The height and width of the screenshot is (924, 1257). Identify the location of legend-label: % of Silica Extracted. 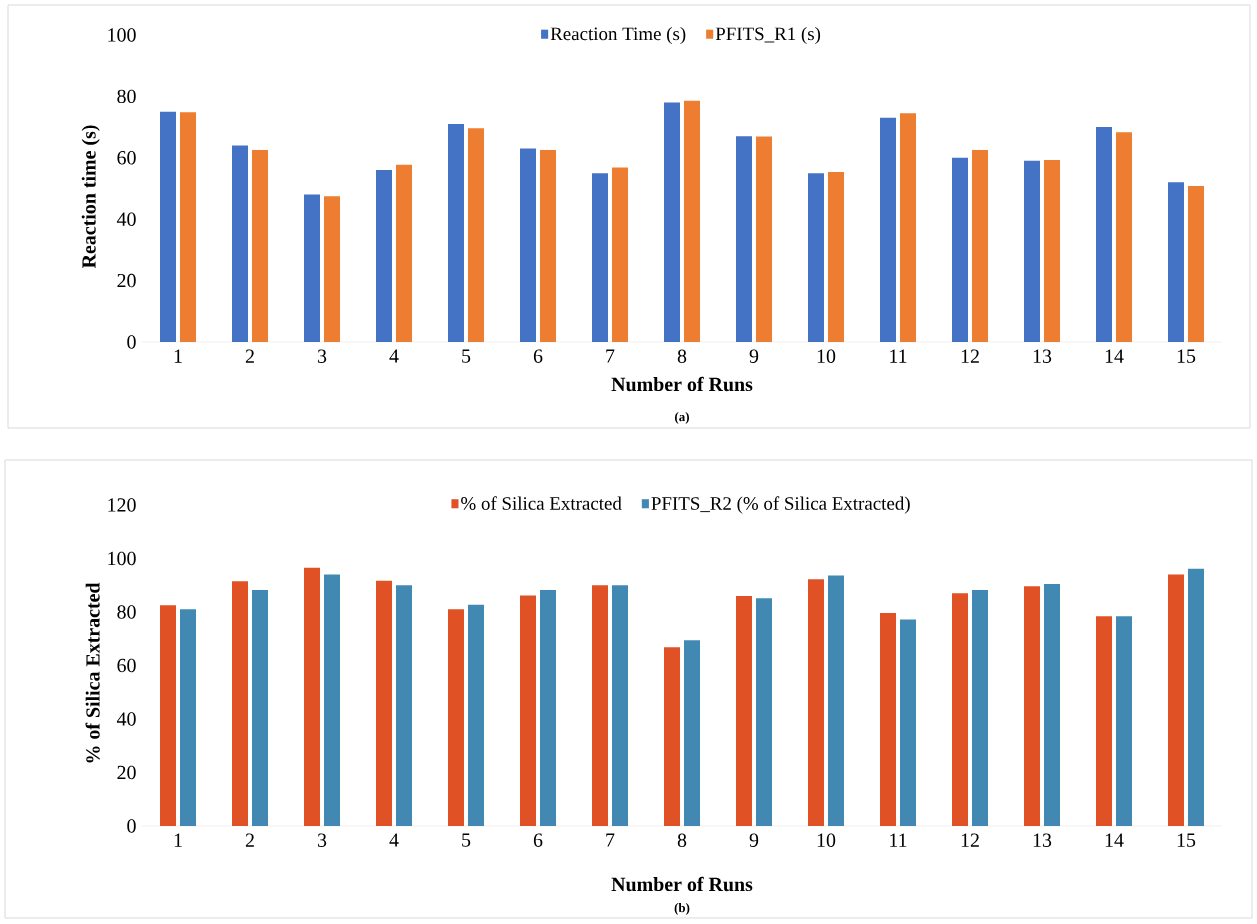
(541, 503).